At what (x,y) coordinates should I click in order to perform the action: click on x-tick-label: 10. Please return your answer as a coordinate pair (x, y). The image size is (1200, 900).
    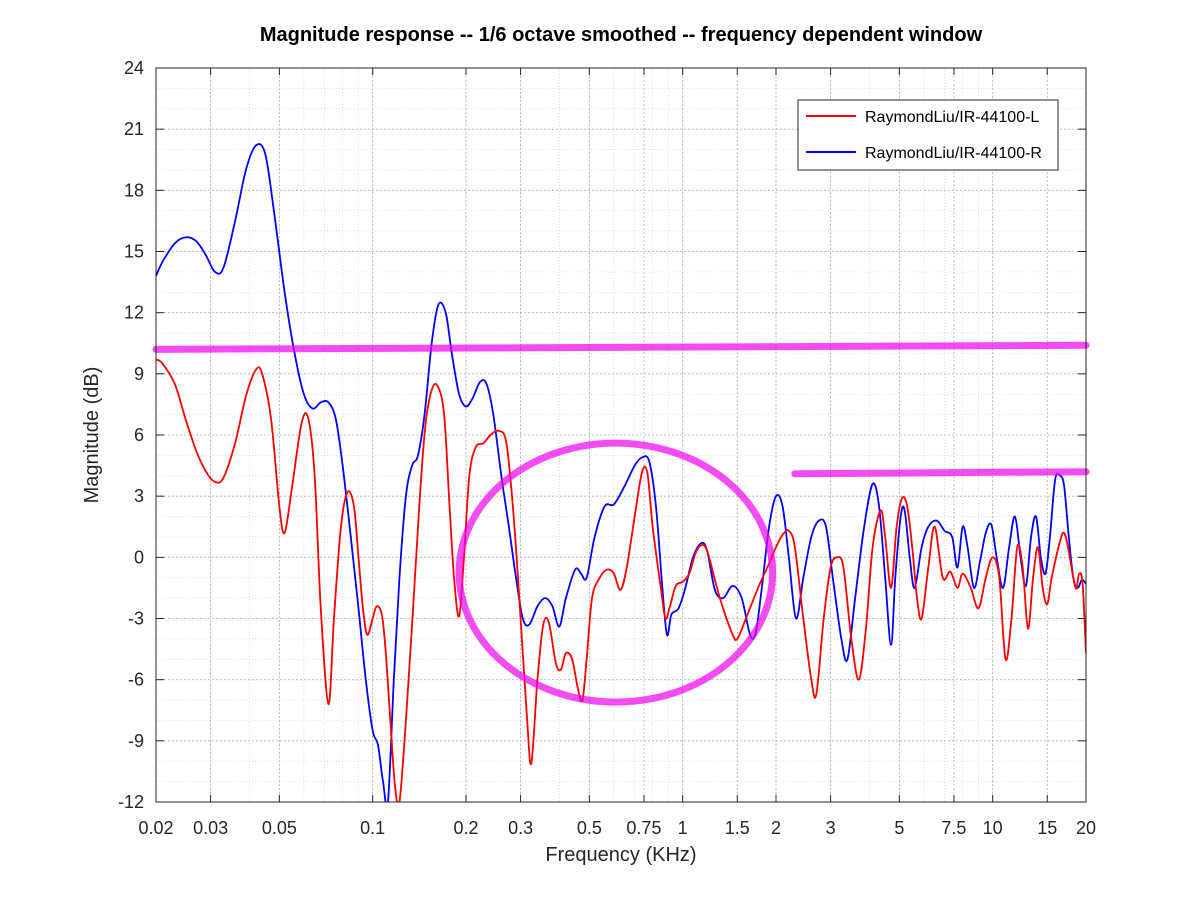
    Looking at the image, I should click on (993, 828).